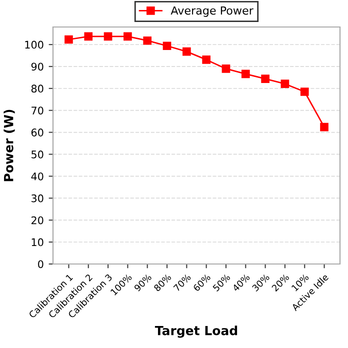 The image size is (348, 348). Describe the element at coordinates (37, 220) in the screenshot. I see `y-tick-label: 20` at that location.